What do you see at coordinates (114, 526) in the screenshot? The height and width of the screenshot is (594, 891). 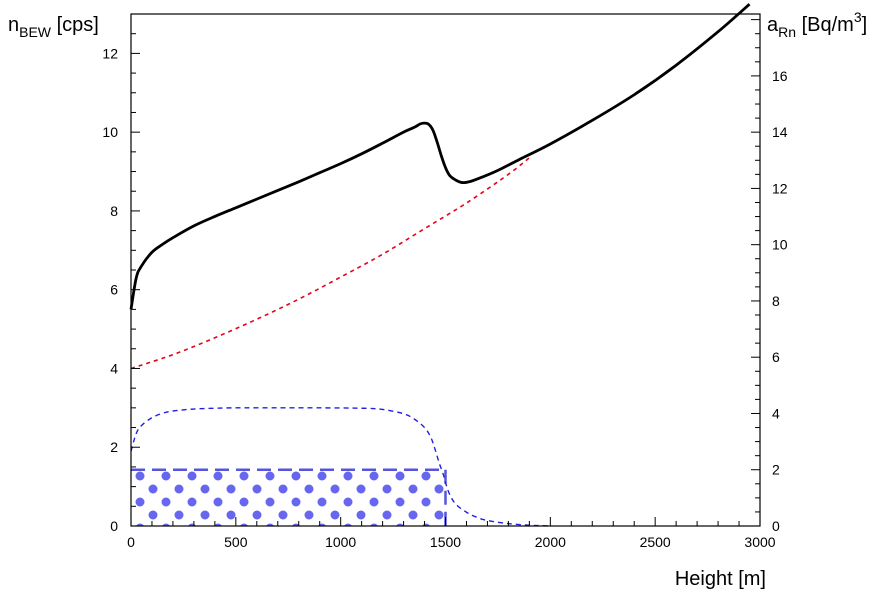 I see `y-left-tick-label: 0` at bounding box center [114, 526].